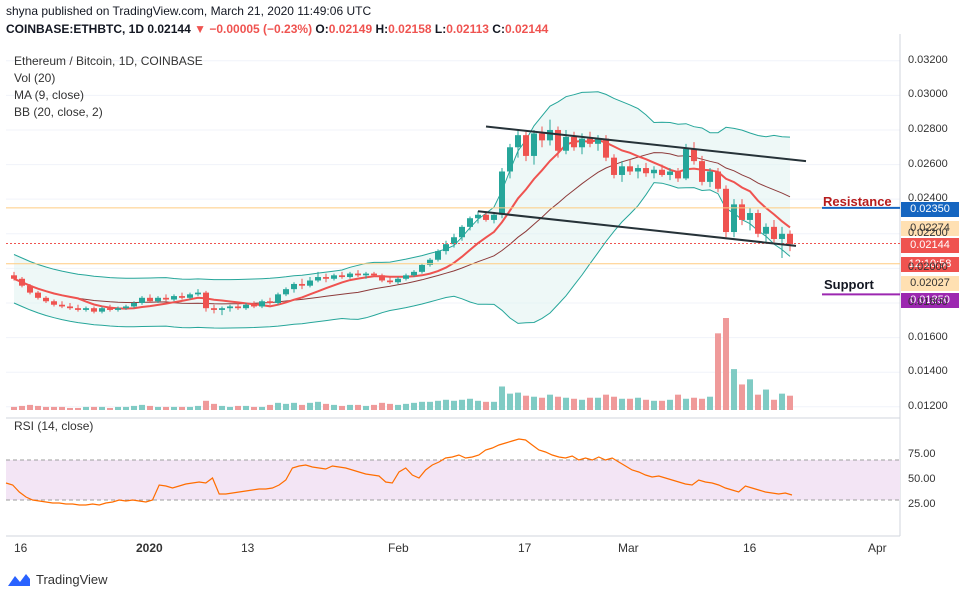 This screenshot has width=967, height=599. I want to click on low-value: 0.02113, so click(467, 29).